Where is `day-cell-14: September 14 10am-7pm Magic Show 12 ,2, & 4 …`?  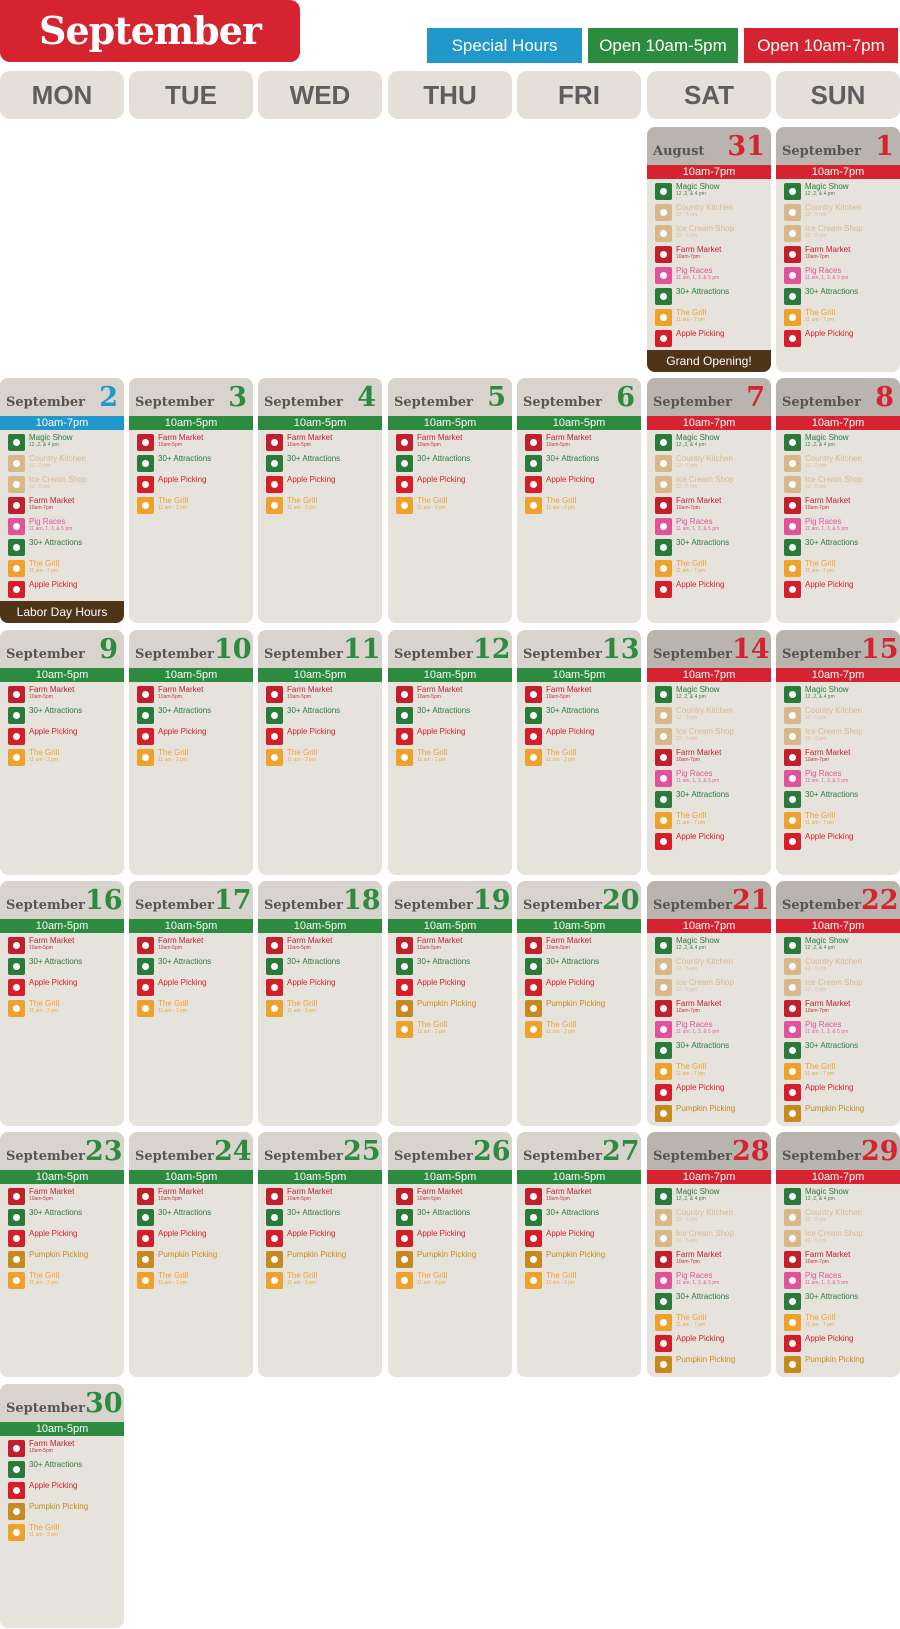 day-cell-14: September 14 10am-7pm Magic Show 12 ,2, & 4 … is located at coordinates (709, 752).